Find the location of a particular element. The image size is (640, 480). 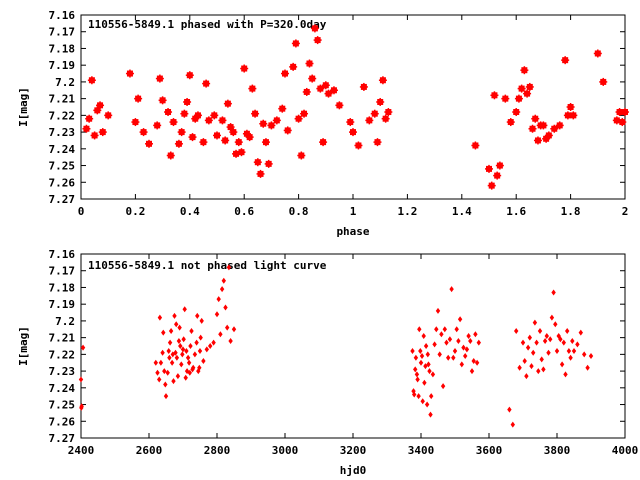

y-tick-label: 7.27 is located at coordinates (62, 199).